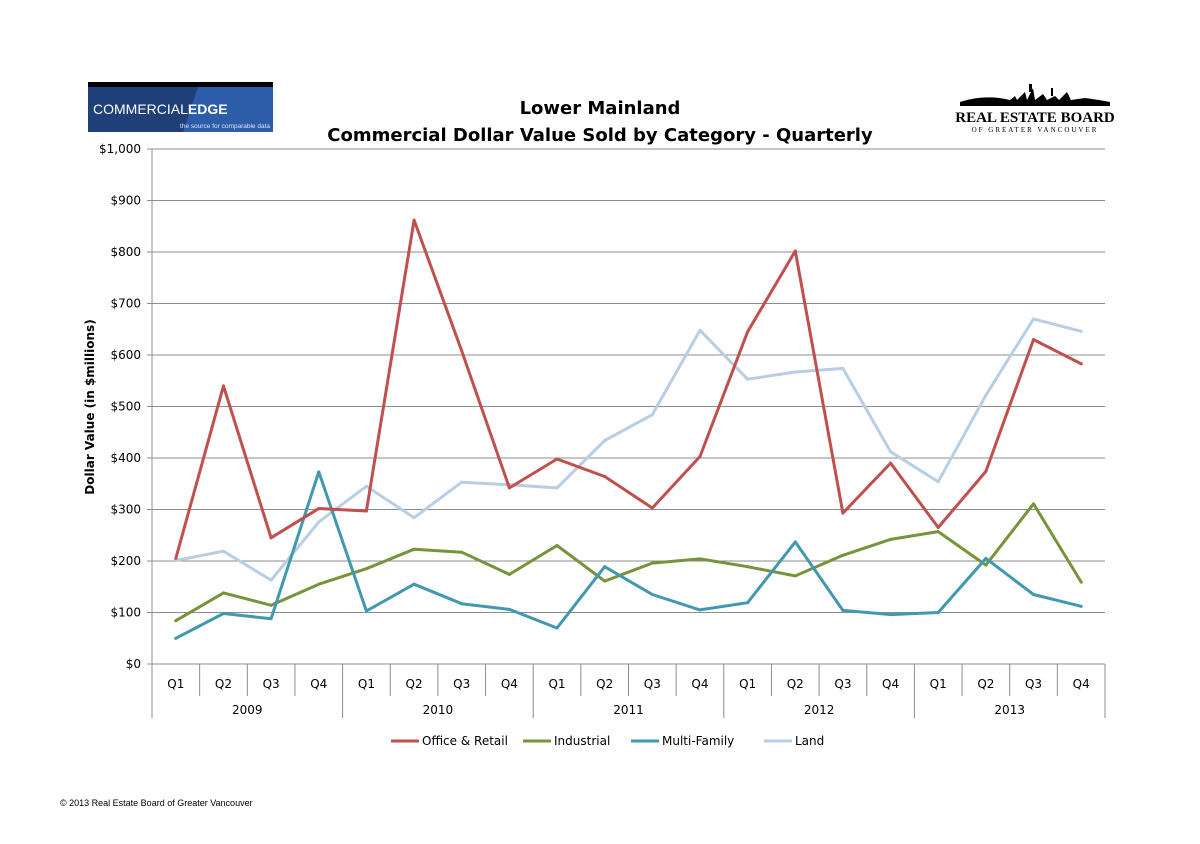  I want to click on real-estate-board-logo: REAL ESTATE BOARD OF GREATER VANCOUVER, so click(1035, 109).